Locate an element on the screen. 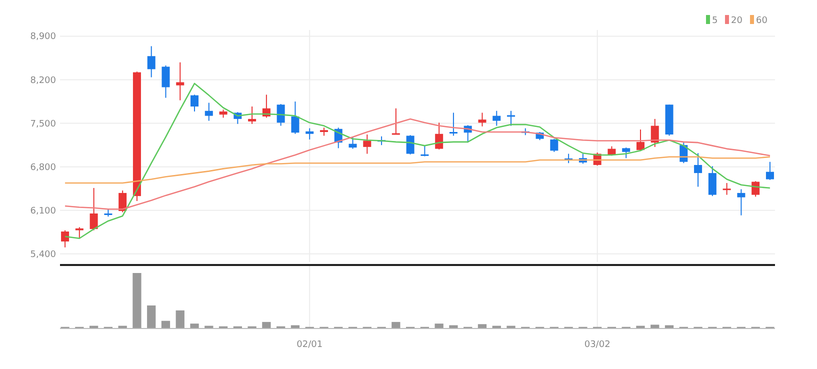 This screenshot has height=369, width=817. y-tick-label: 8,200 is located at coordinates (43, 81).